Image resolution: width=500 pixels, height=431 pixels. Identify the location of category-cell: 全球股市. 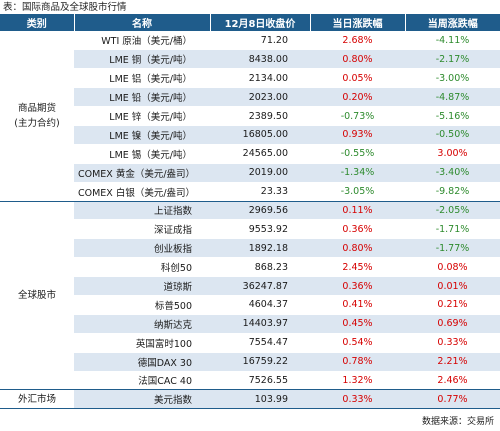
(37, 296).